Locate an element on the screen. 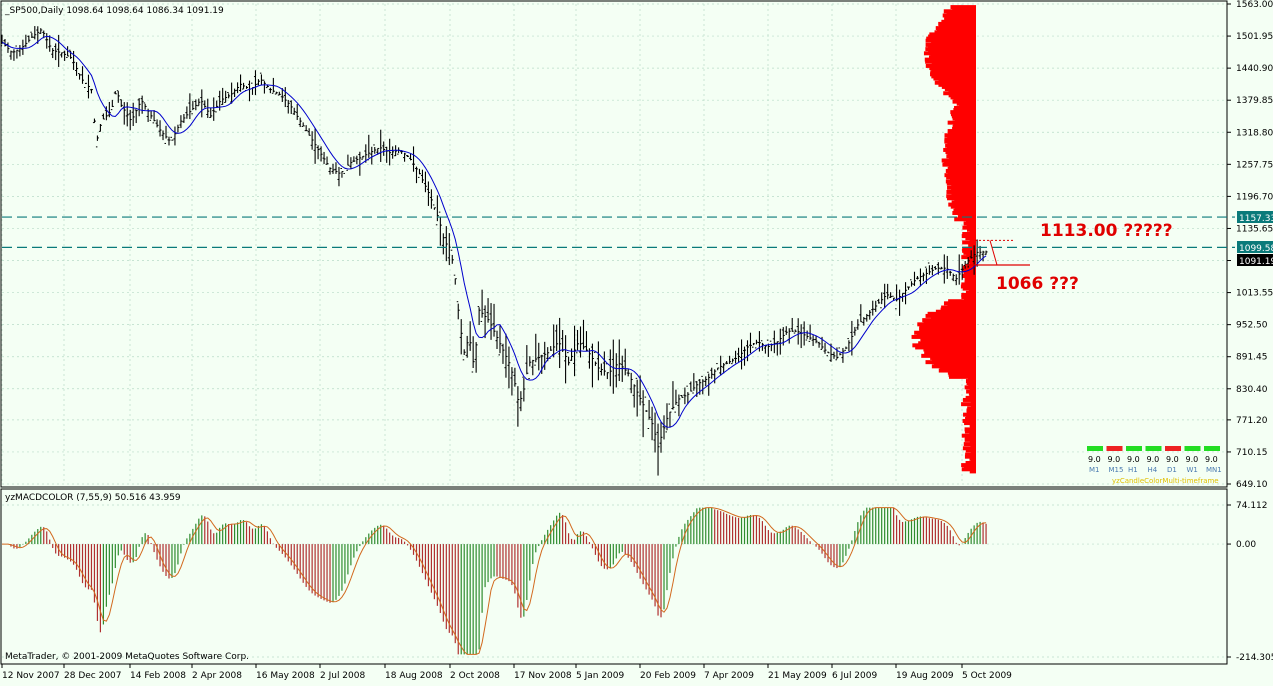 This screenshot has width=1273, height=686. y-tick-label: 649.10 is located at coordinates (1252, 485).